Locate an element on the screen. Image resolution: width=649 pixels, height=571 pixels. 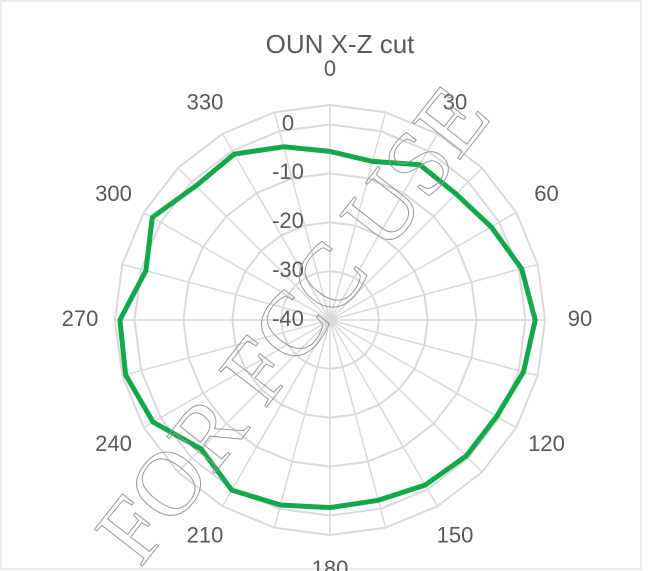
category-label: 150 is located at coordinates (455, 534).